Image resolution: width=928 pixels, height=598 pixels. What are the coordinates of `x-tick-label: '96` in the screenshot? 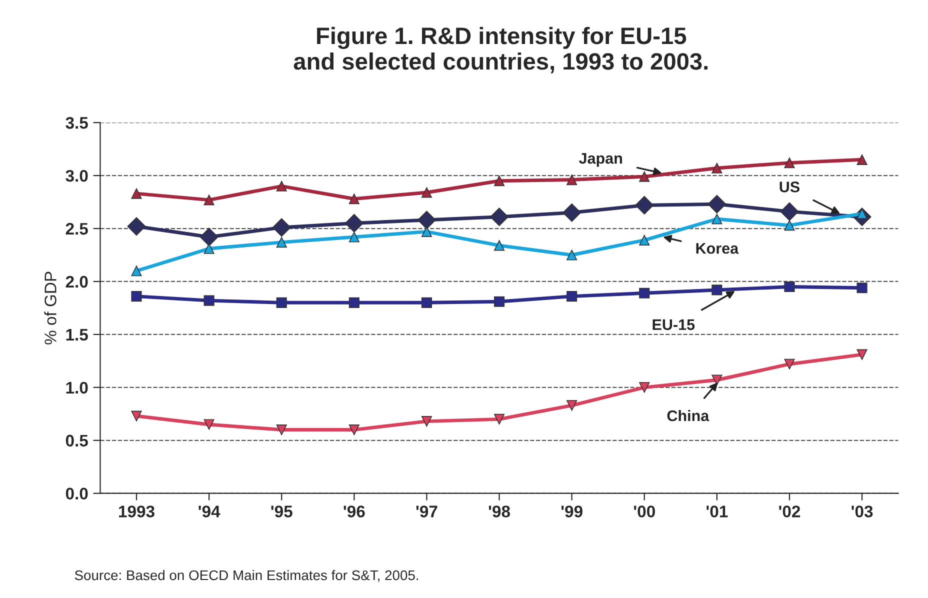 It's located at (354, 512).